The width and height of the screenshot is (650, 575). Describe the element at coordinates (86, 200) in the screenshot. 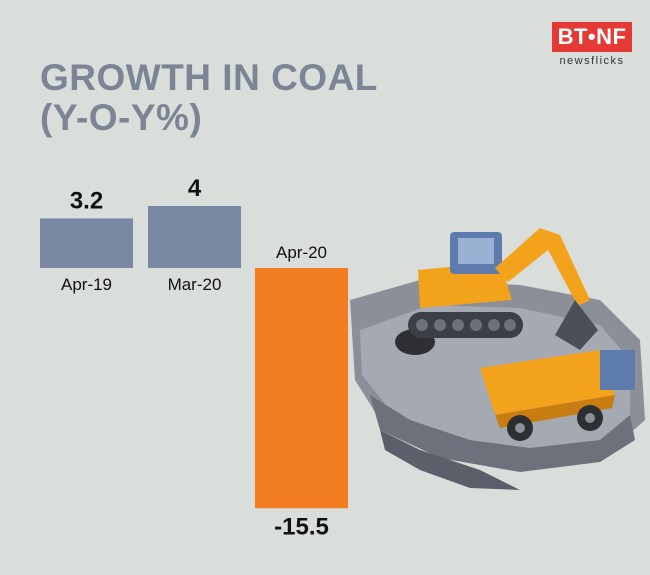

I see `value-label-apr-19: 3.2` at that location.